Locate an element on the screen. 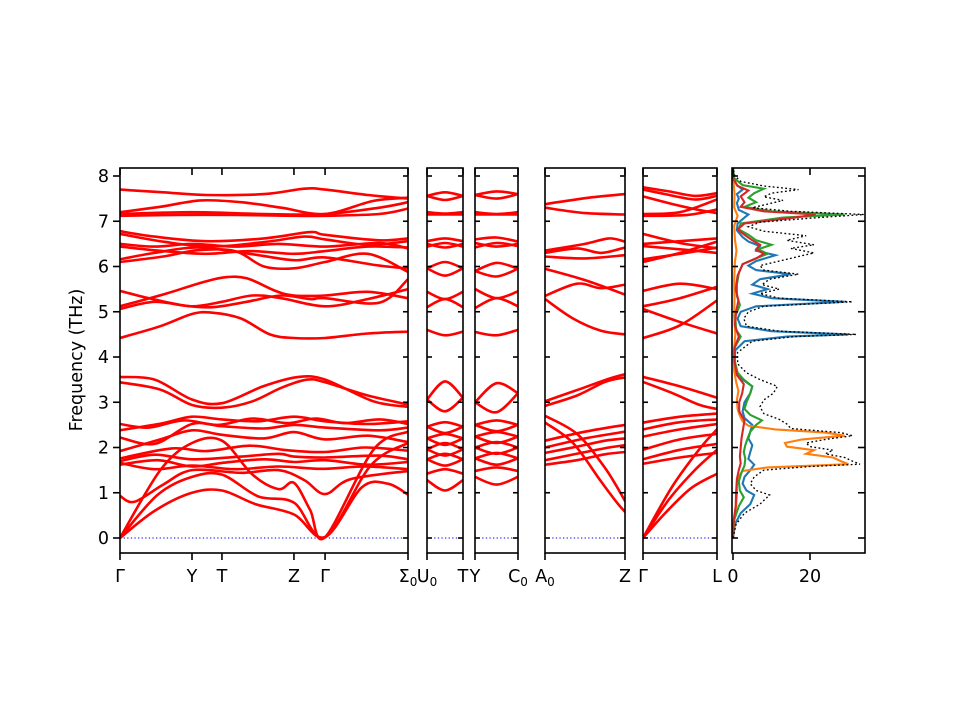 This screenshot has height=720, width=960. dos-panel is located at coordinates (798, 353).